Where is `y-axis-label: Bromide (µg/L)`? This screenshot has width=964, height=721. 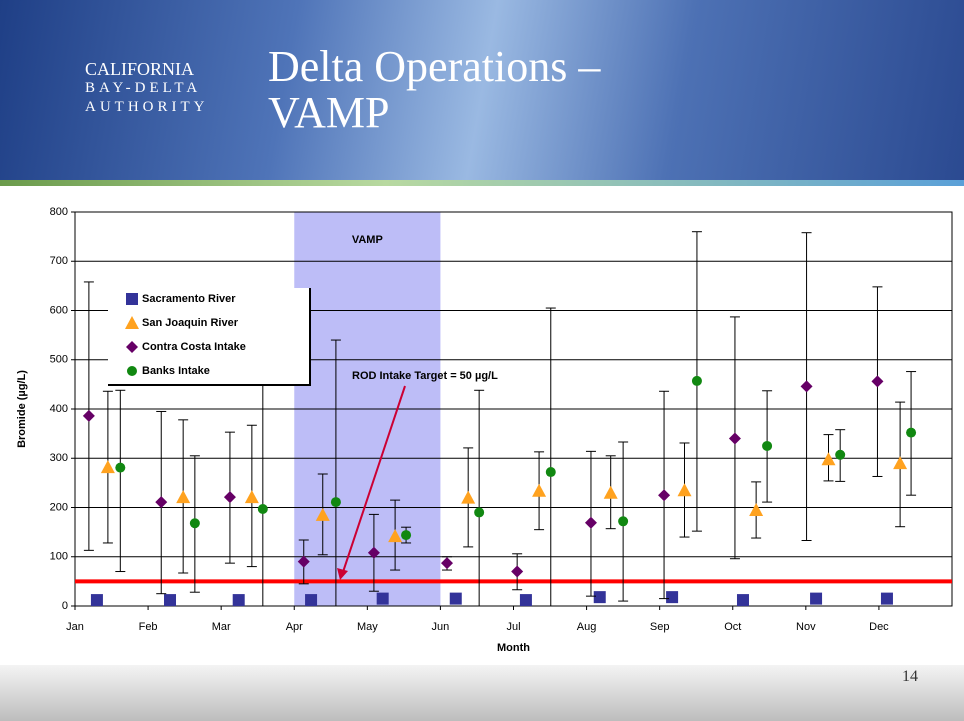 y-axis-label: Bromide (µg/L) is located at coordinates (22, 409).